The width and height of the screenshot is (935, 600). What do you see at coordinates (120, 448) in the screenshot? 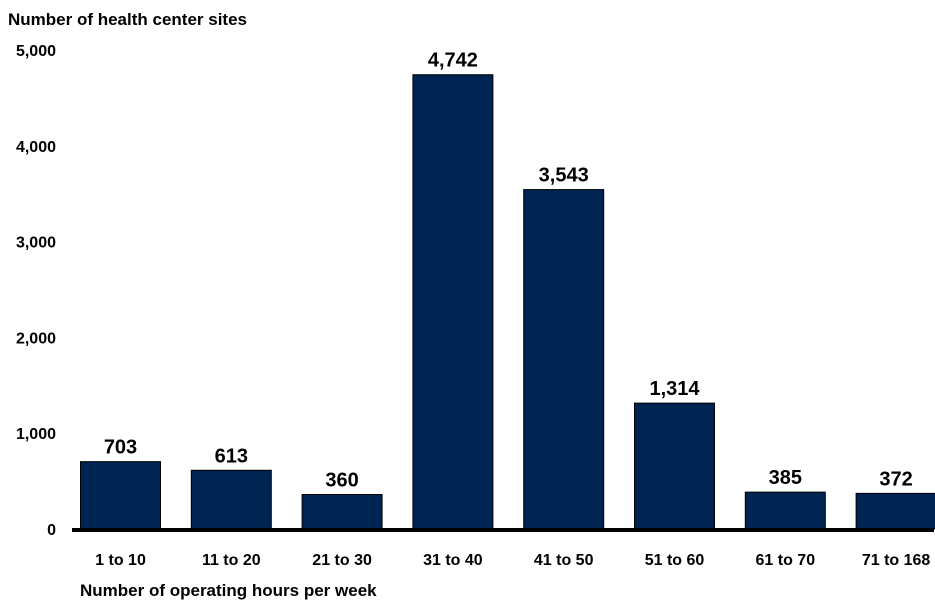
I see `bar-data-label: 703` at bounding box center [120, 448].